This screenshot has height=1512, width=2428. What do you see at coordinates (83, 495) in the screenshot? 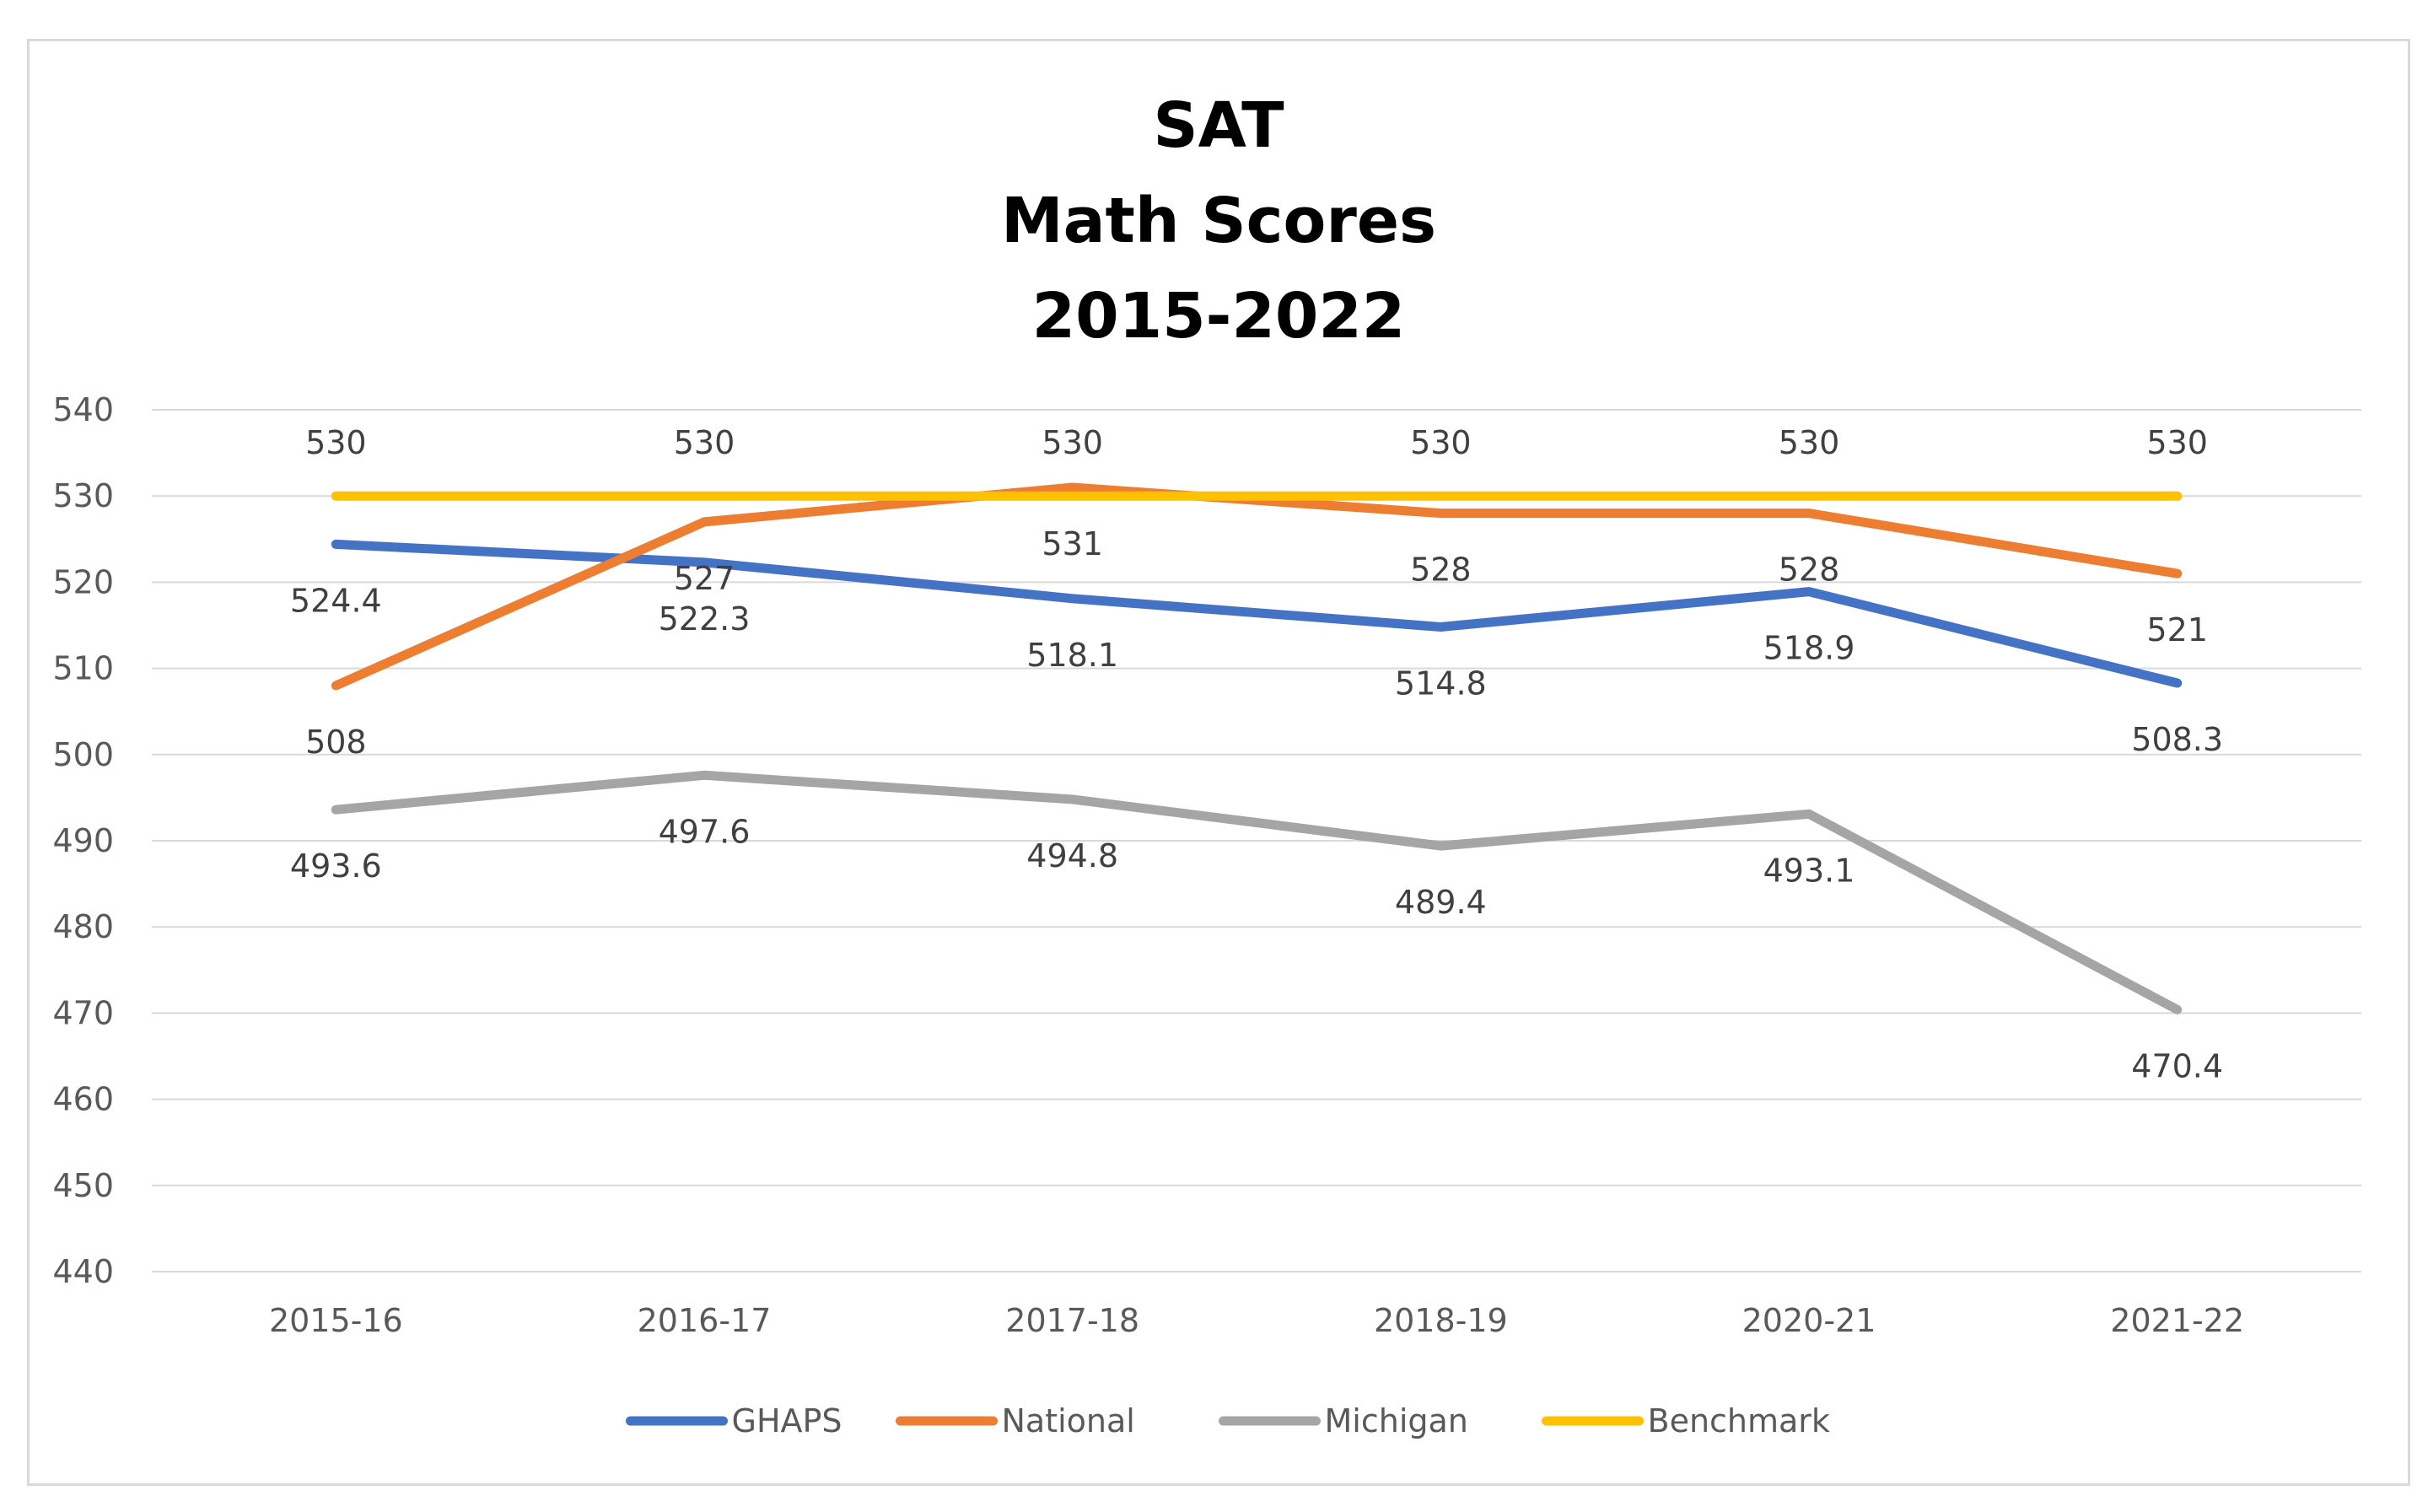
I see `y-tick-label: 530` at bounding box center [83, 495].